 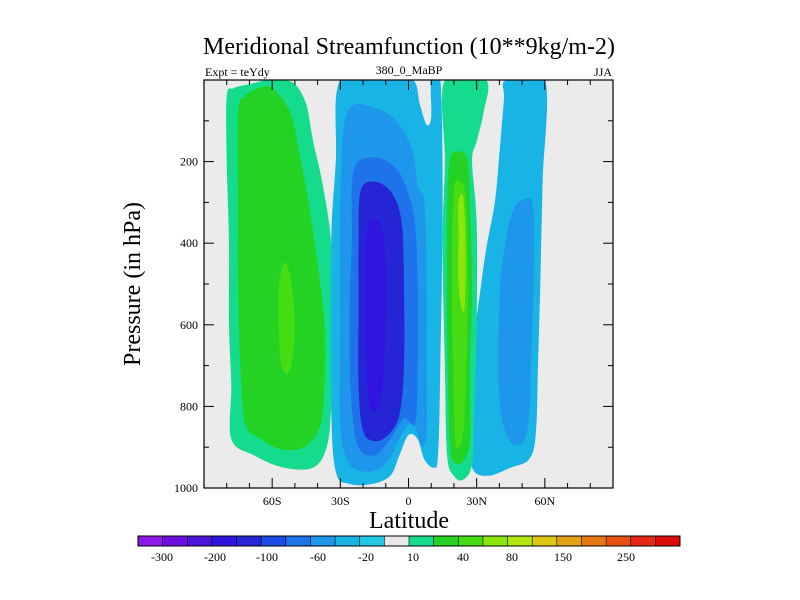 I want to click on colorbar-label: 80, so click(x=512, y=557).